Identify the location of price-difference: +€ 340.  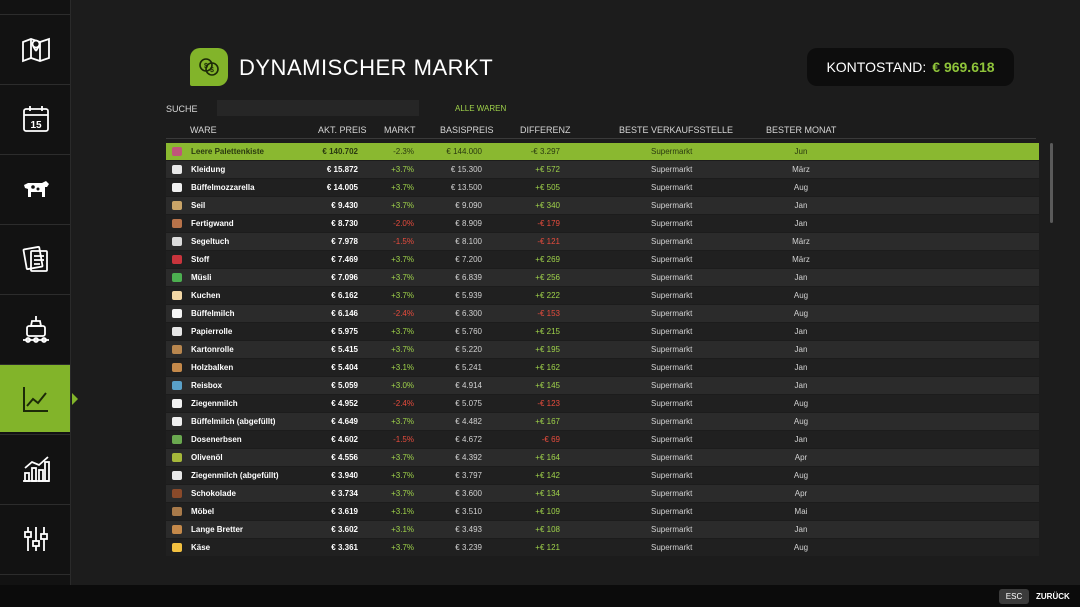
(547, 205).